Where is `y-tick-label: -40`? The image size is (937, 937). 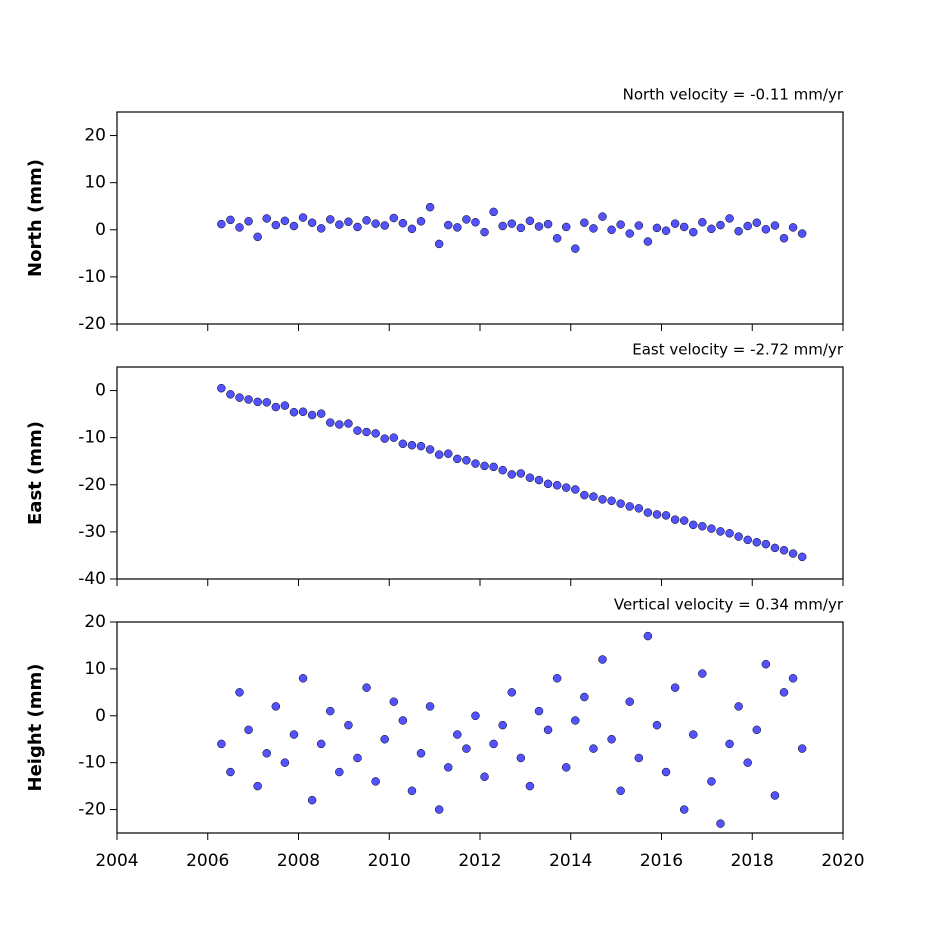
y-tick-label: -40 is located at coordinates (92, 579).